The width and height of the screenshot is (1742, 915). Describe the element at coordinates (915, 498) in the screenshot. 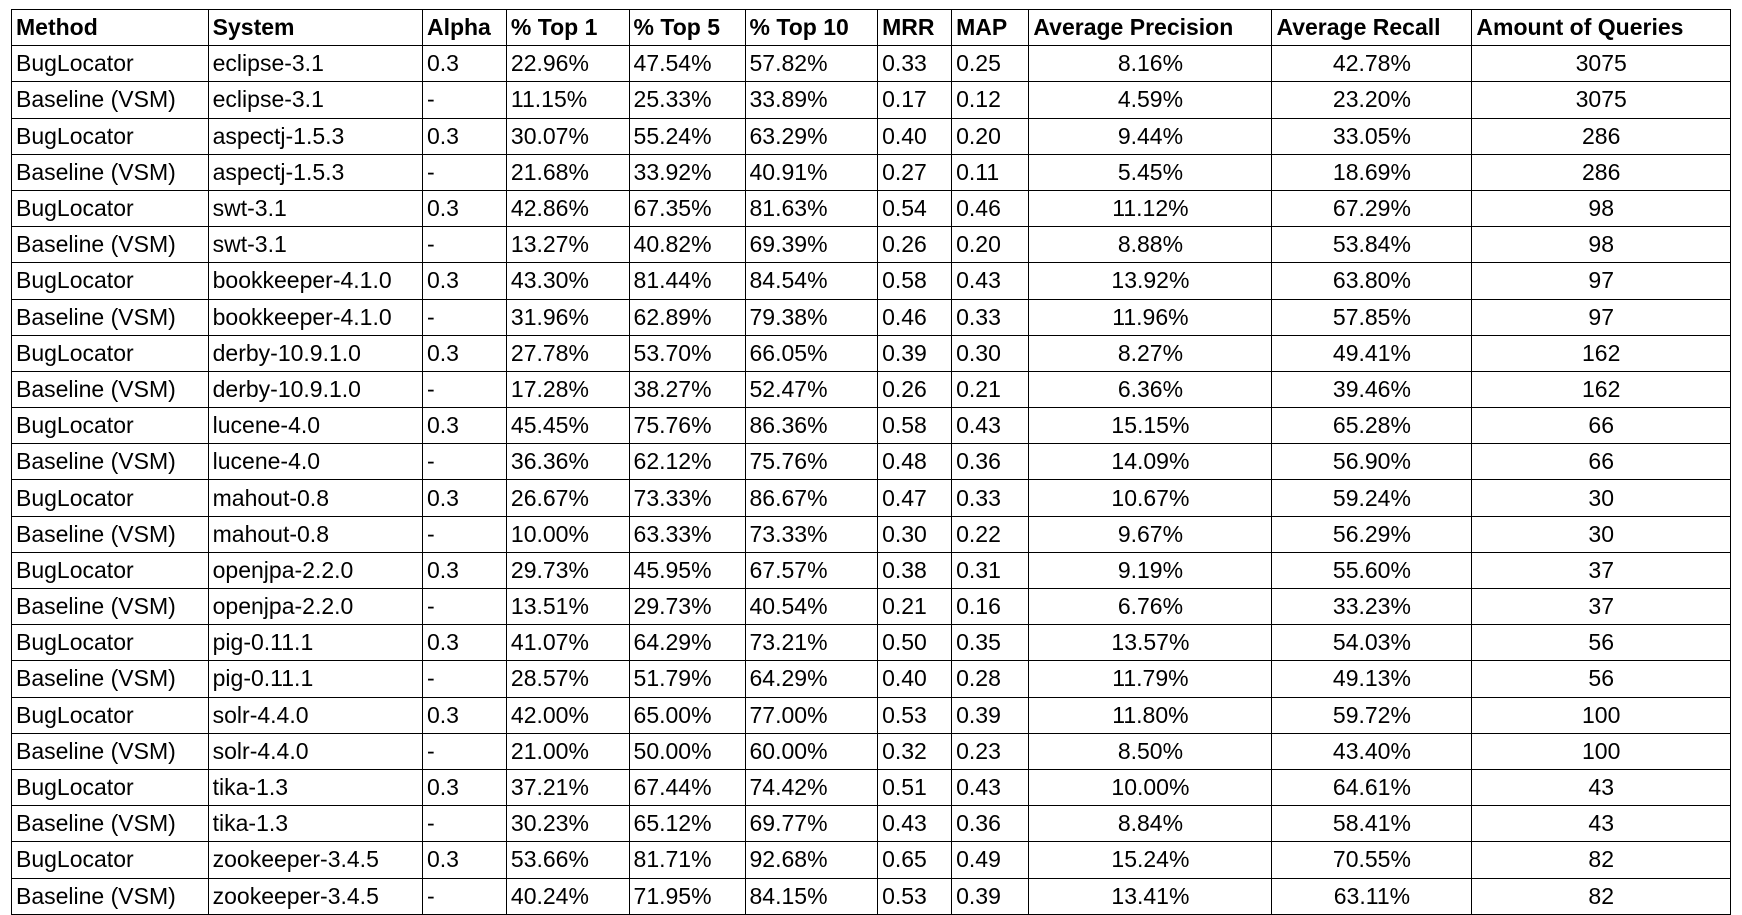

I see `cell-mrr: 0.47` at that location.